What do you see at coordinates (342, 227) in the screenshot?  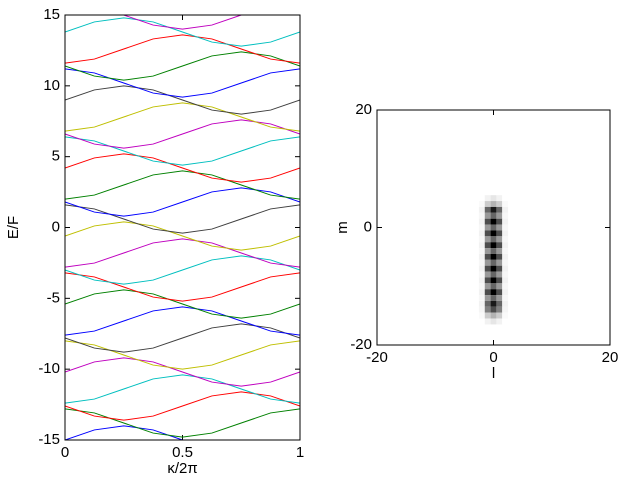 I see `y-axis-label: m` at bounding box center [342, 227].